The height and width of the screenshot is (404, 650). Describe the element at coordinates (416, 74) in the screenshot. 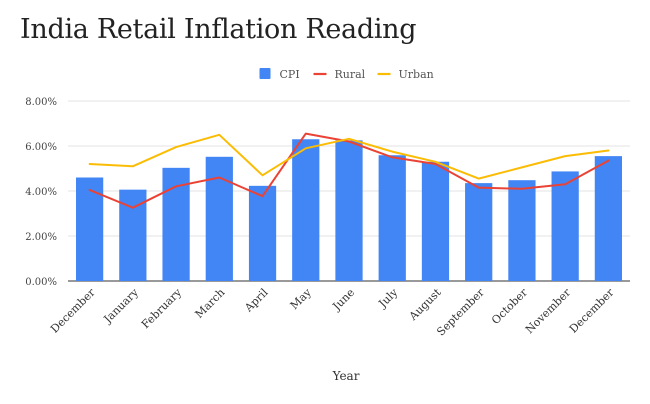

I see `legend-label-urban: Urban` at that location.